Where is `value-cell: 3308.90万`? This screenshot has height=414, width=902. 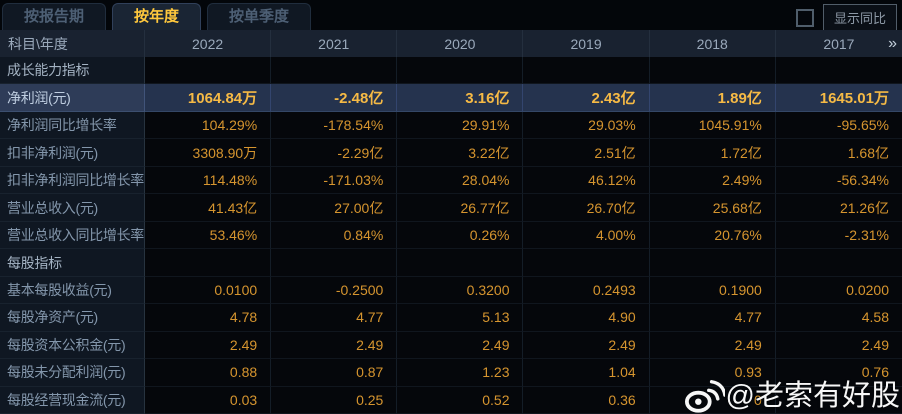
value-cell: 3308.90万 is located at coordinates (208, 153).